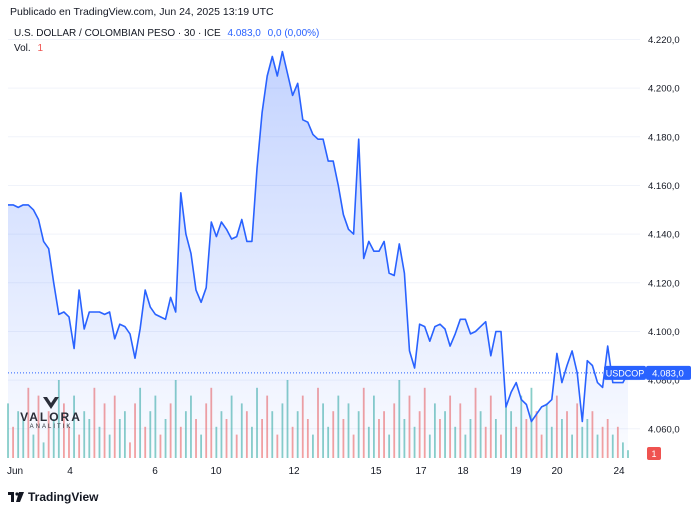  I want to click on y-tick-label: 4.220,0, so click(664, 40).